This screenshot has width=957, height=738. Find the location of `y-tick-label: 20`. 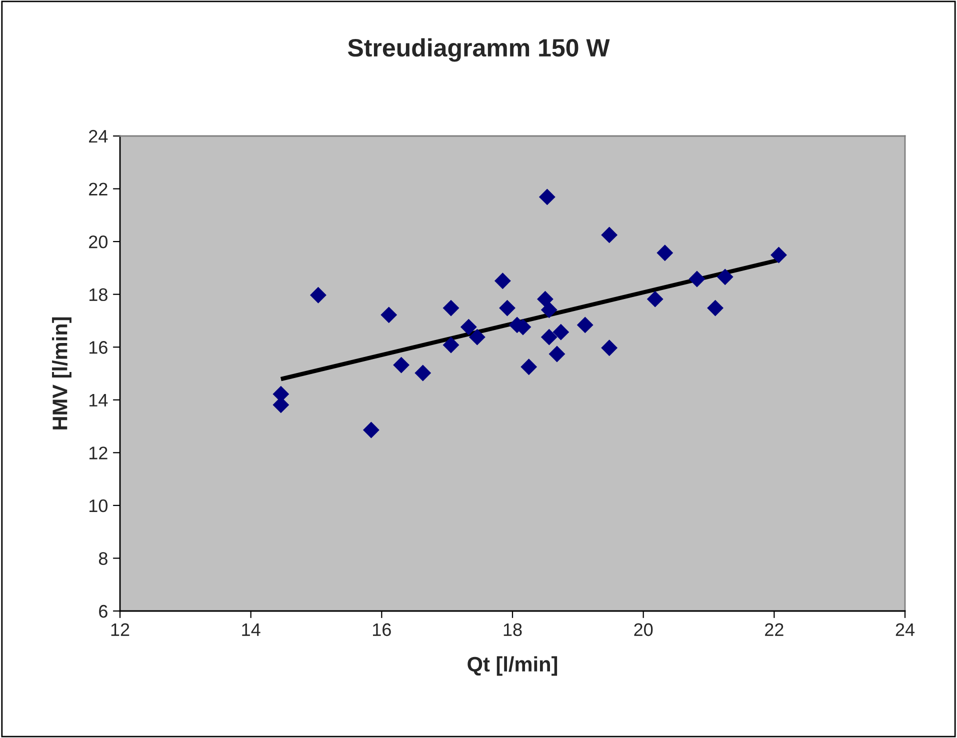

y-tick-label: 20 is located at coordinates (98, 241).